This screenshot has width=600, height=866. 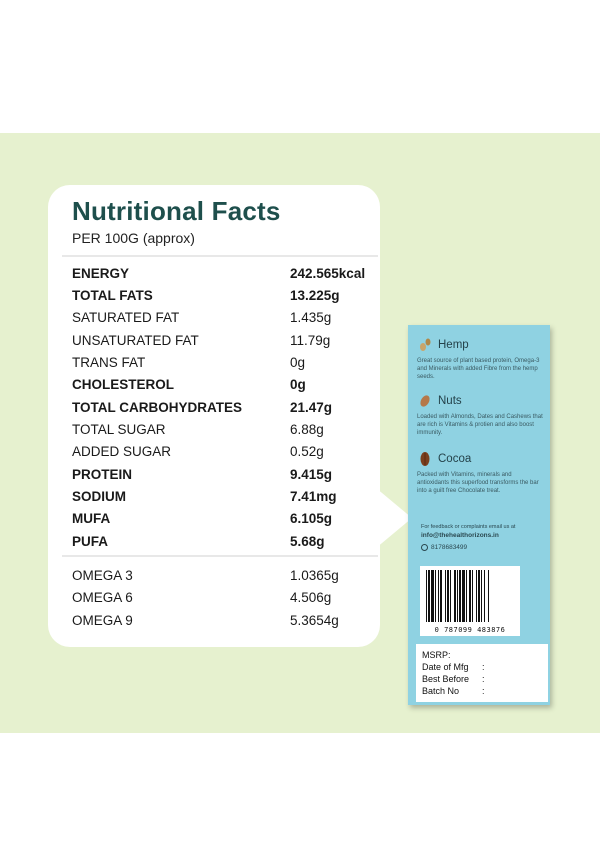 I want to click on nutrient-row: PUFA 5.68g, so click(x=227, y=541).